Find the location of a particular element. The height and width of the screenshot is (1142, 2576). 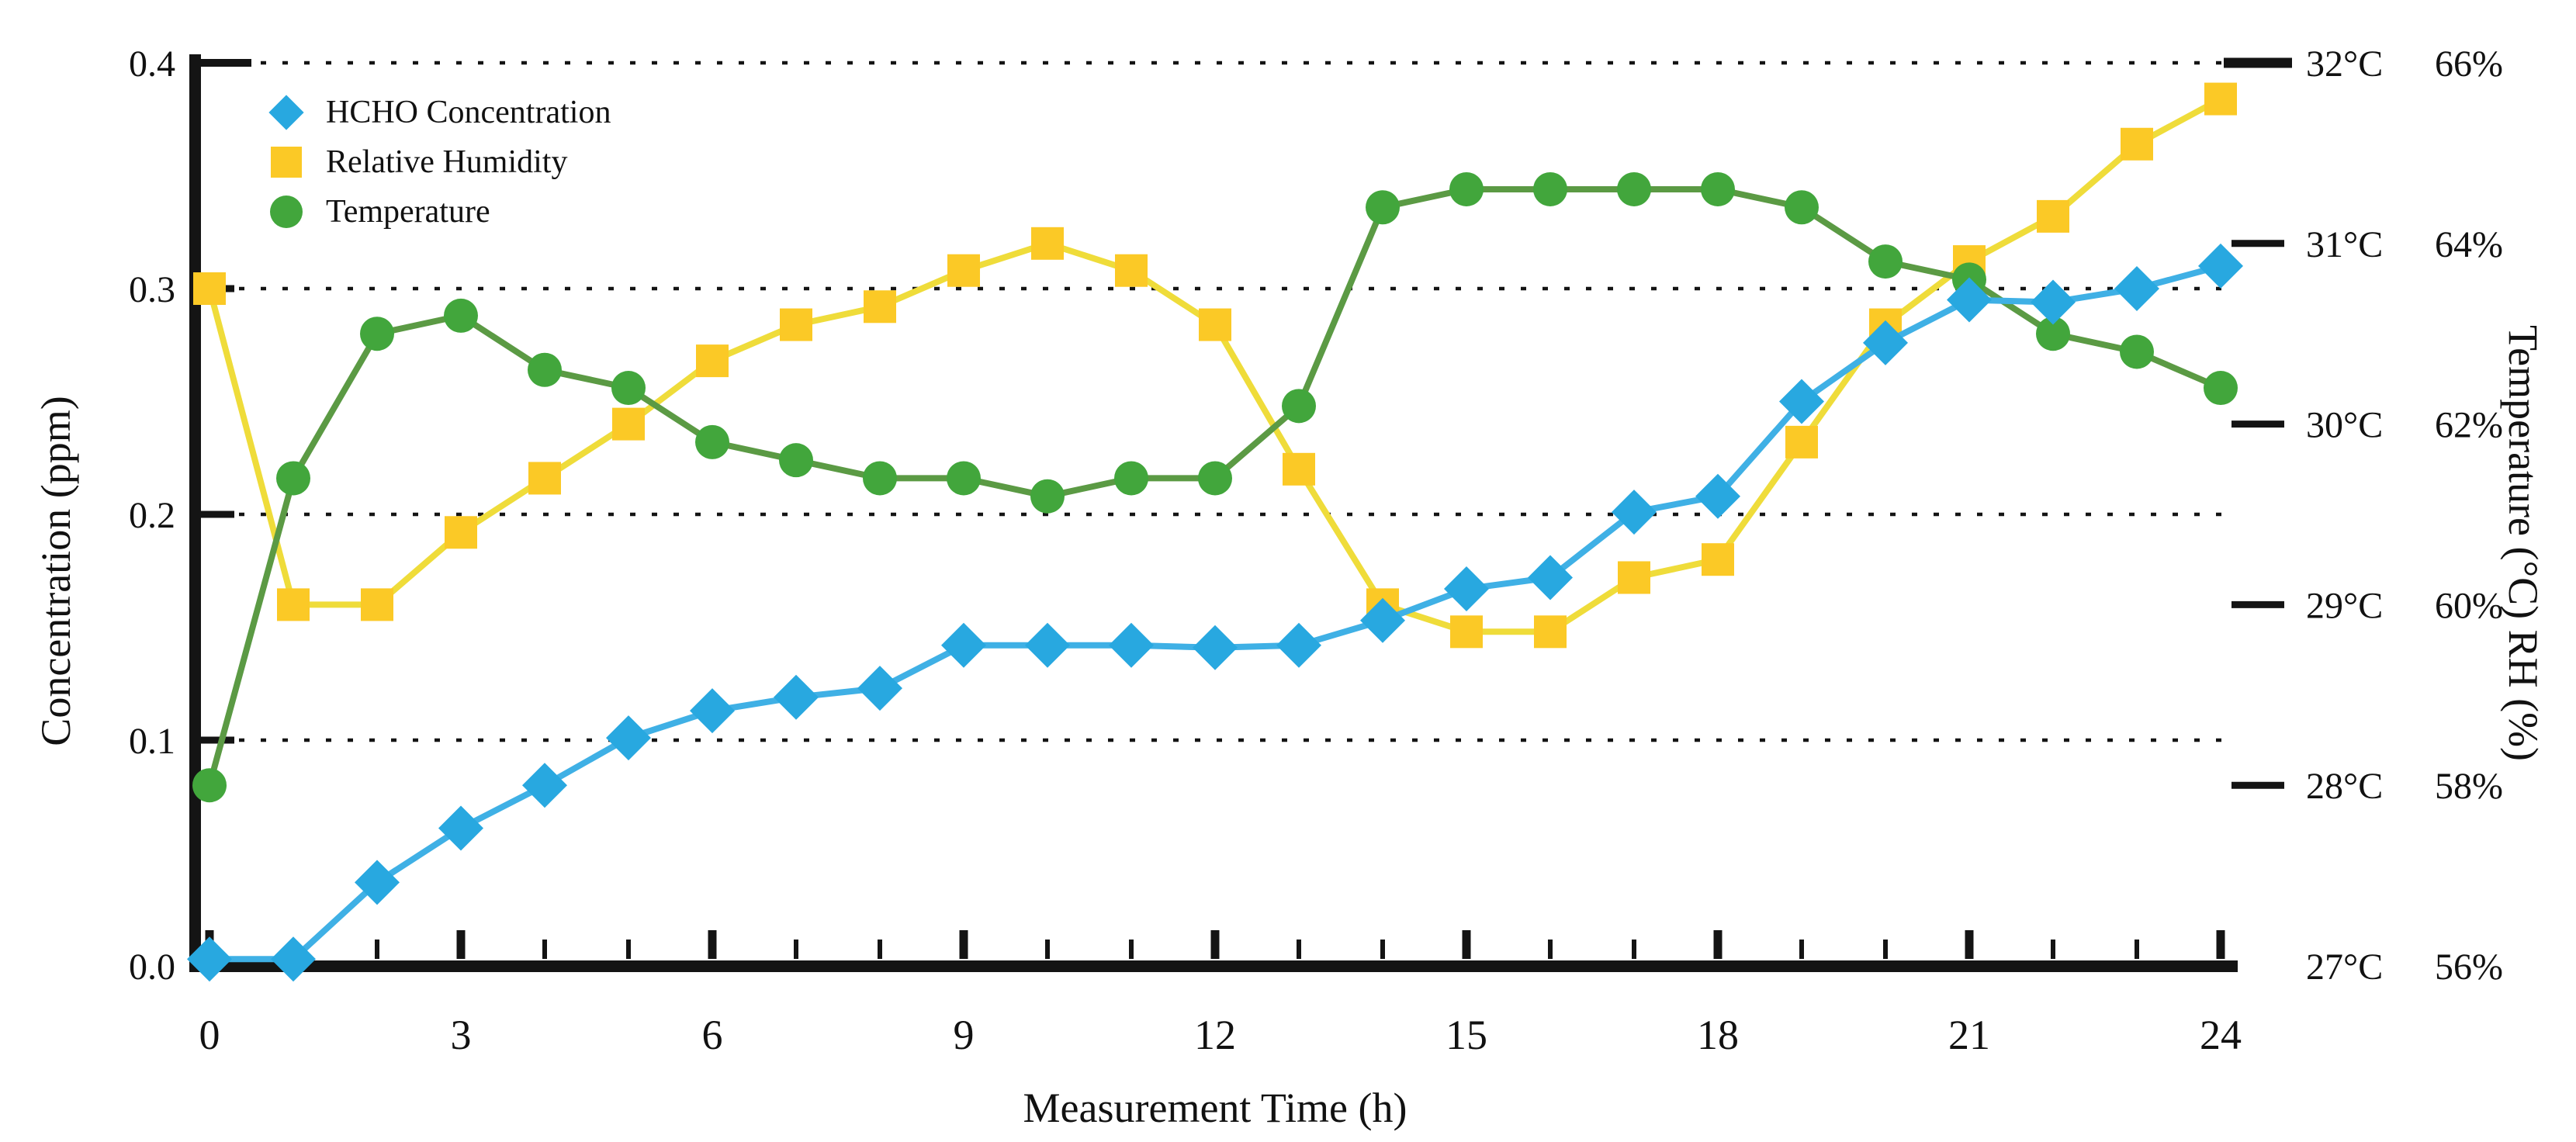

legend-item-humidity: Relative Humidity is located at coordinates (439, 162).